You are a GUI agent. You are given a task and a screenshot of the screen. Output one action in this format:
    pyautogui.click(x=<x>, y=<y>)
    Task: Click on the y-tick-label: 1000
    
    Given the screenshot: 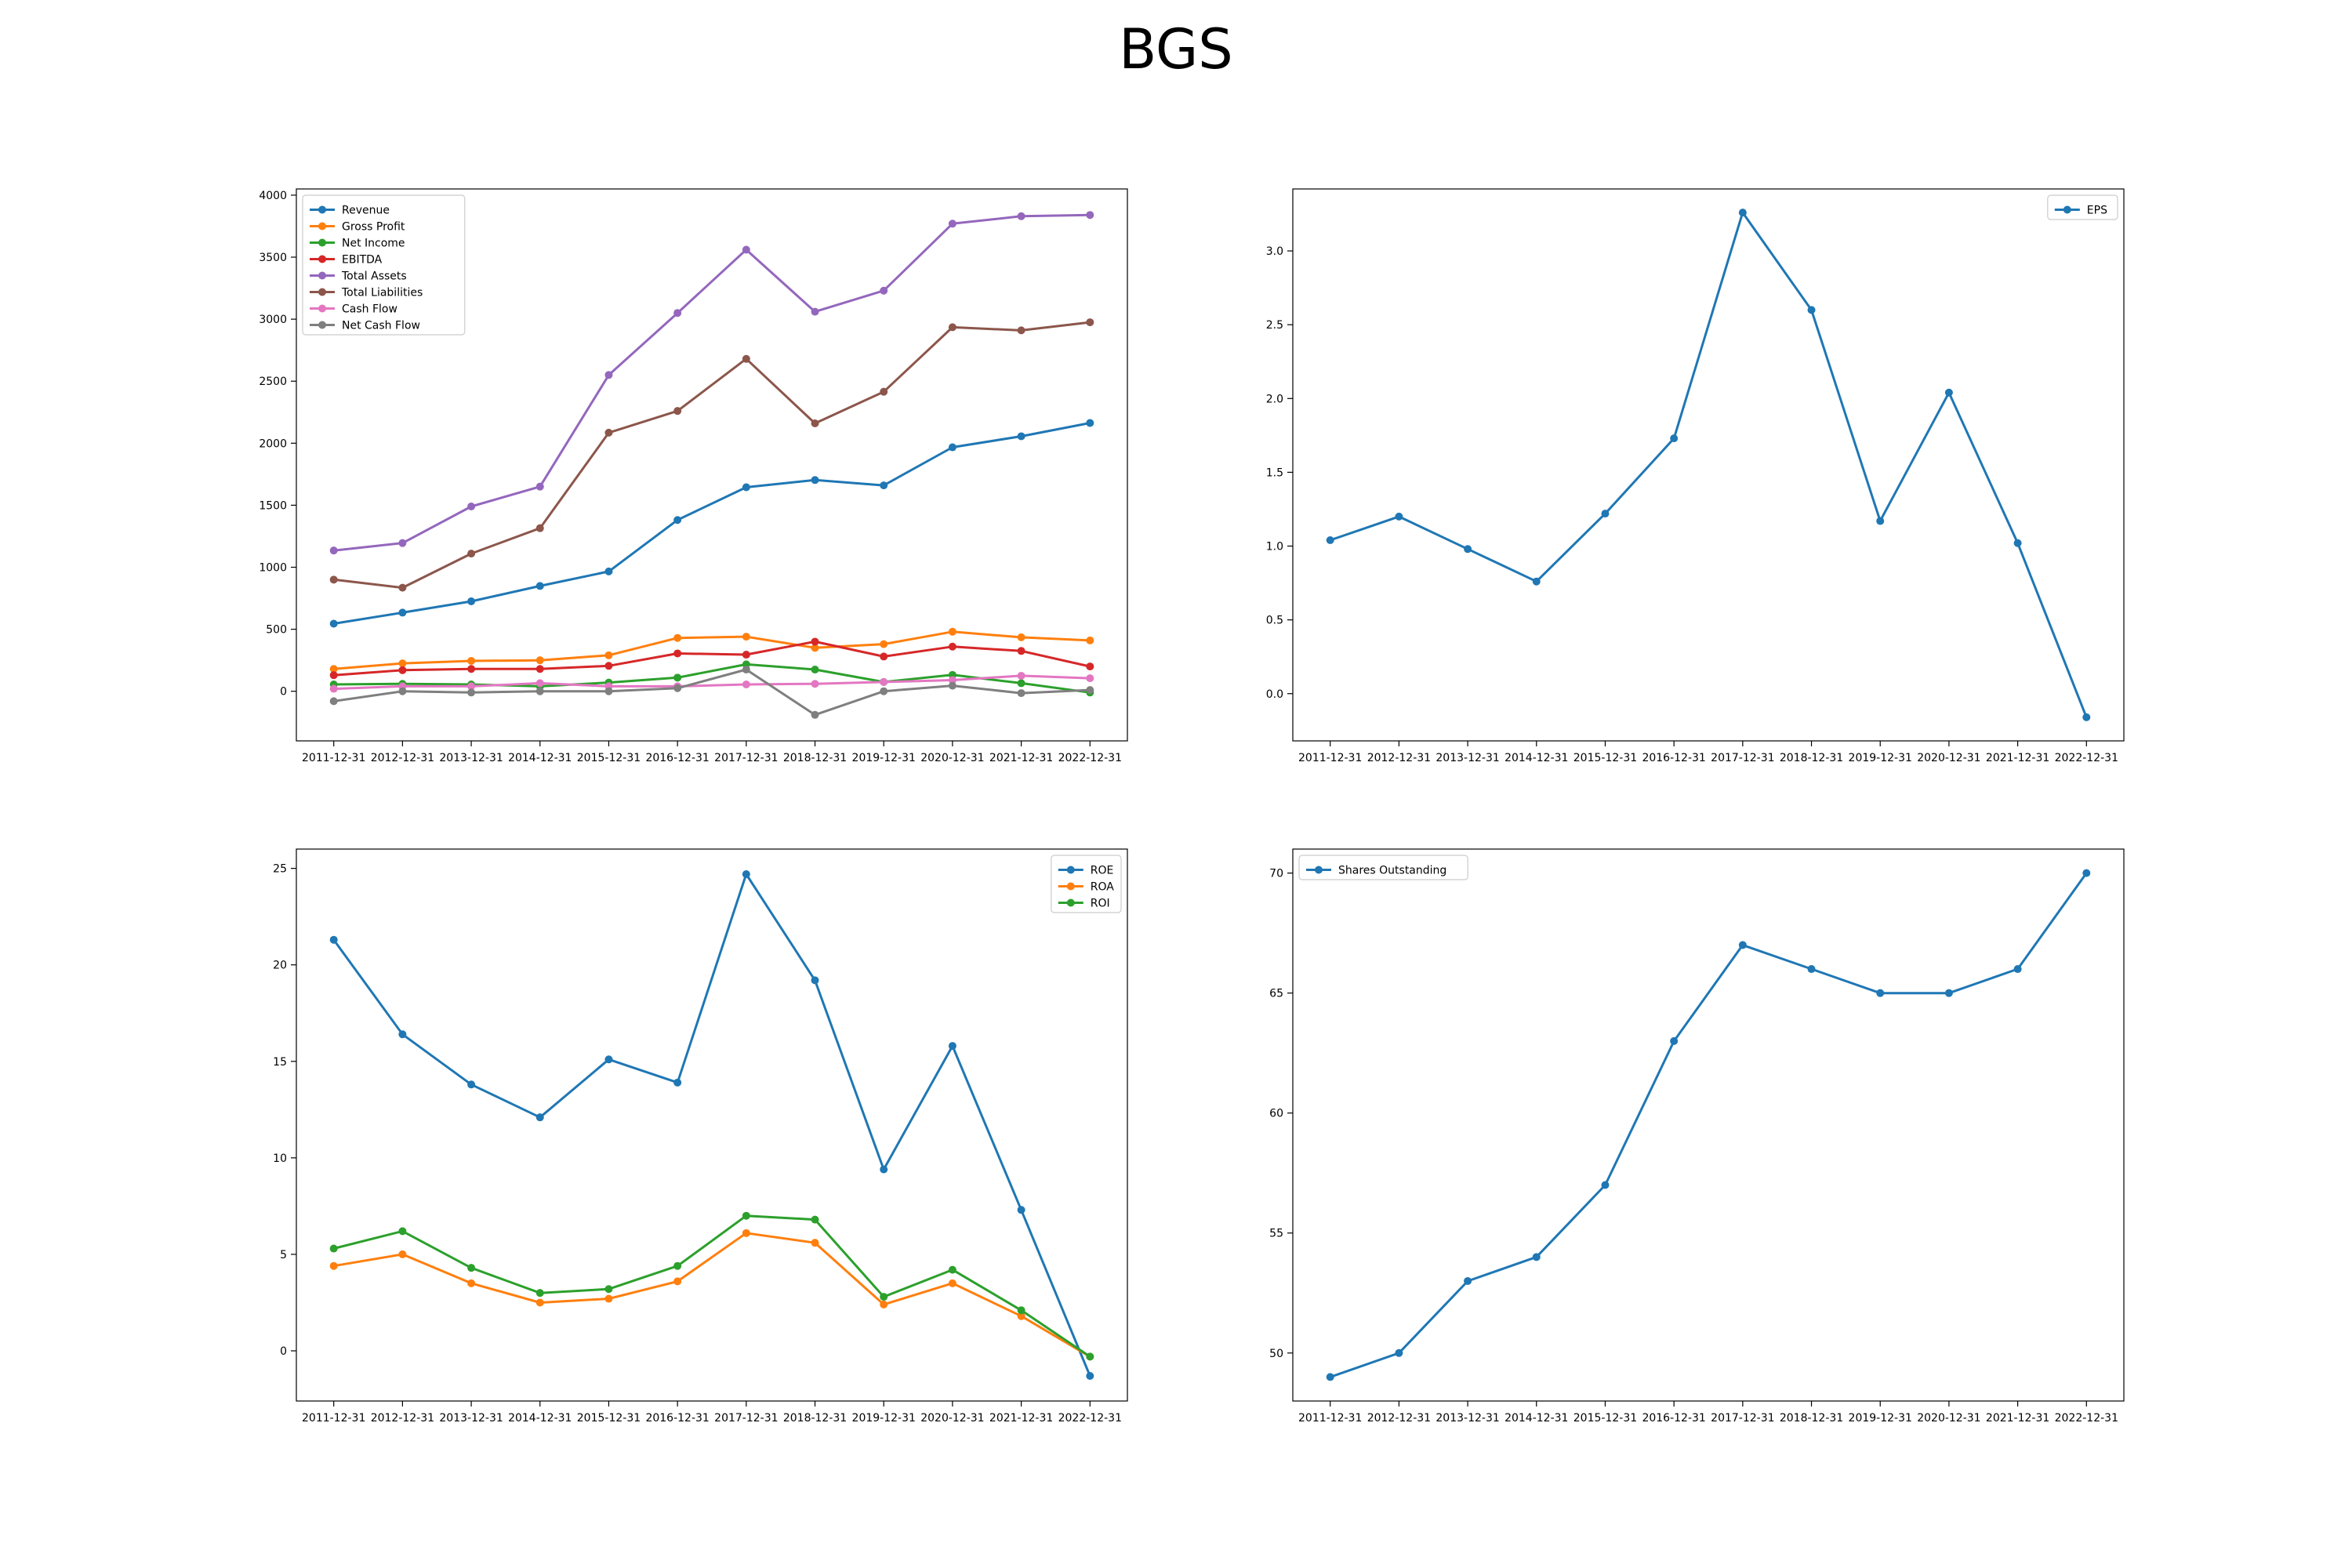 What is the action you would take?
    pyautogui.click(x=273, y=568)
    